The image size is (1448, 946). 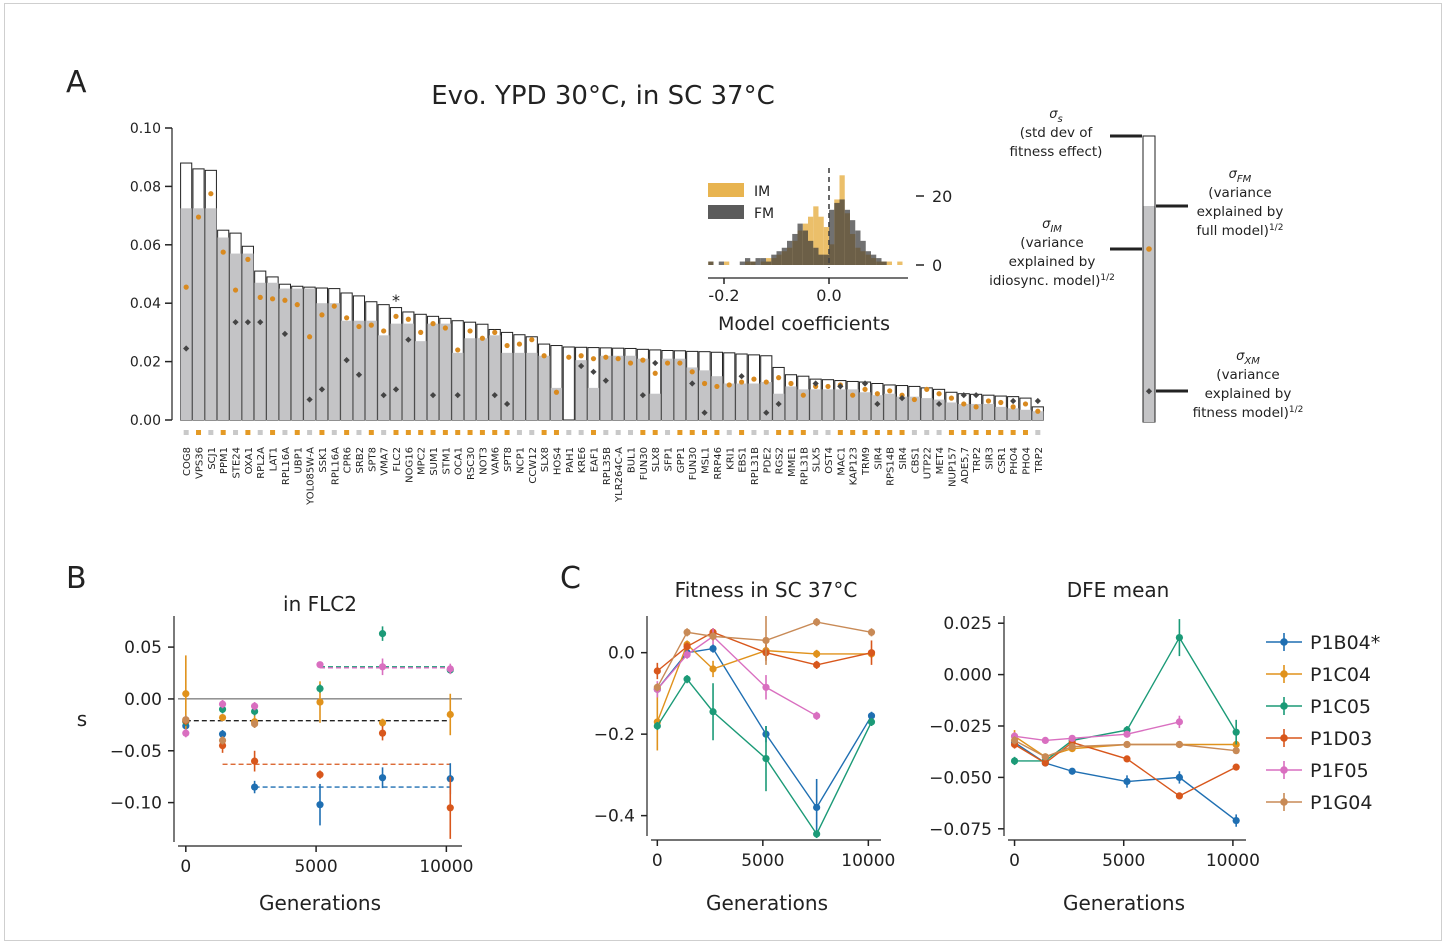 I want to click on schematic-sigma-fm-desc: (variance, so click(x=1239, y=193).